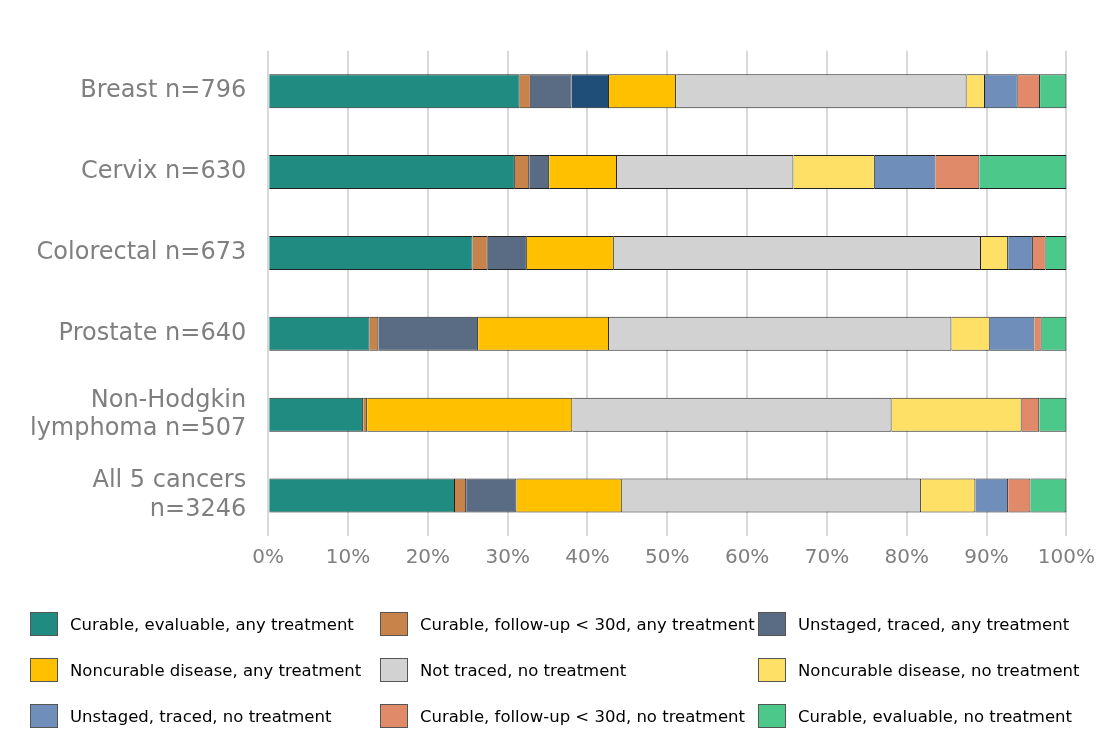 This screenshot has width=1105, height=752. I want to click on legend-label: Curable, follow-up < 30d, no treatment, so click(582, 716).